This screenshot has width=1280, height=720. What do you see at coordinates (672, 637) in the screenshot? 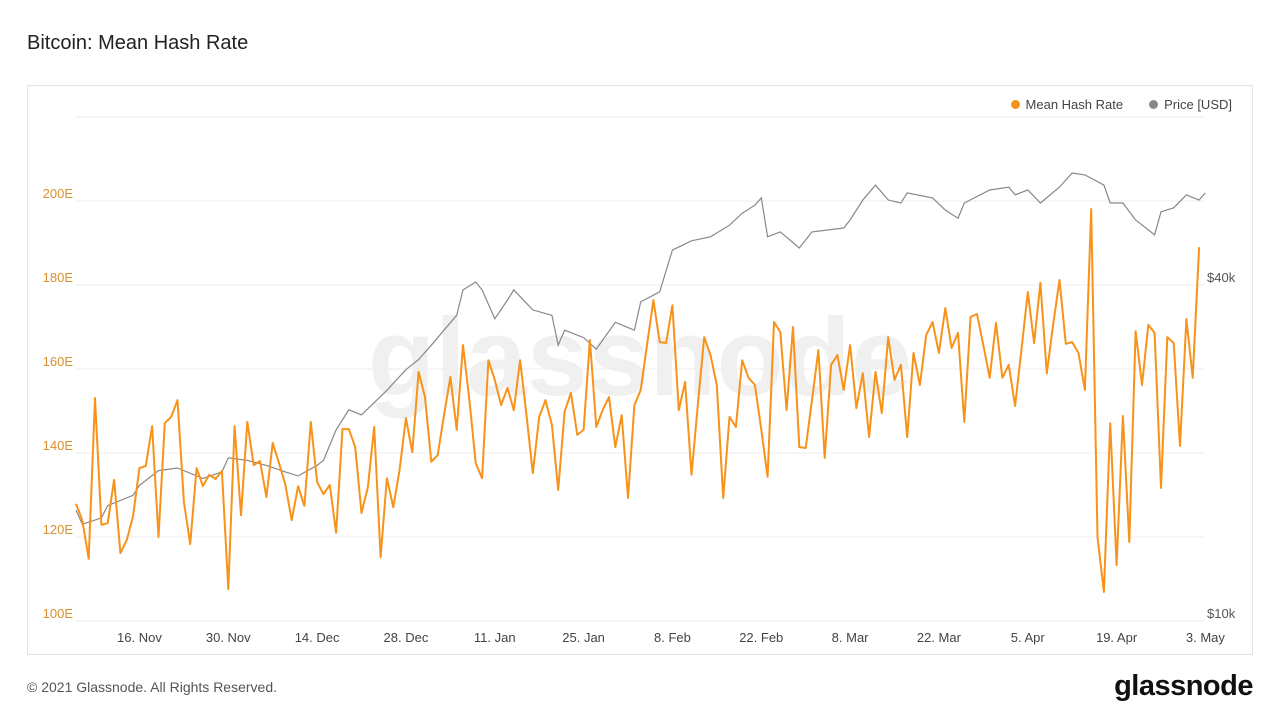
I see `x-tick-label: 8. Feb` at bounding box center [672, 637].